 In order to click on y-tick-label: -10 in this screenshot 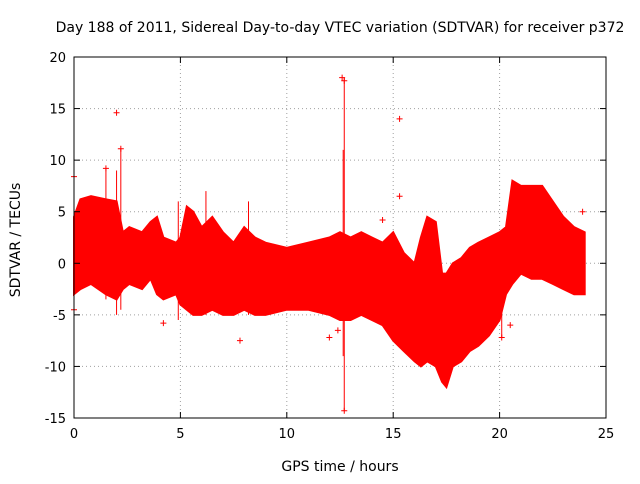, I will do `click(55, 367)`.